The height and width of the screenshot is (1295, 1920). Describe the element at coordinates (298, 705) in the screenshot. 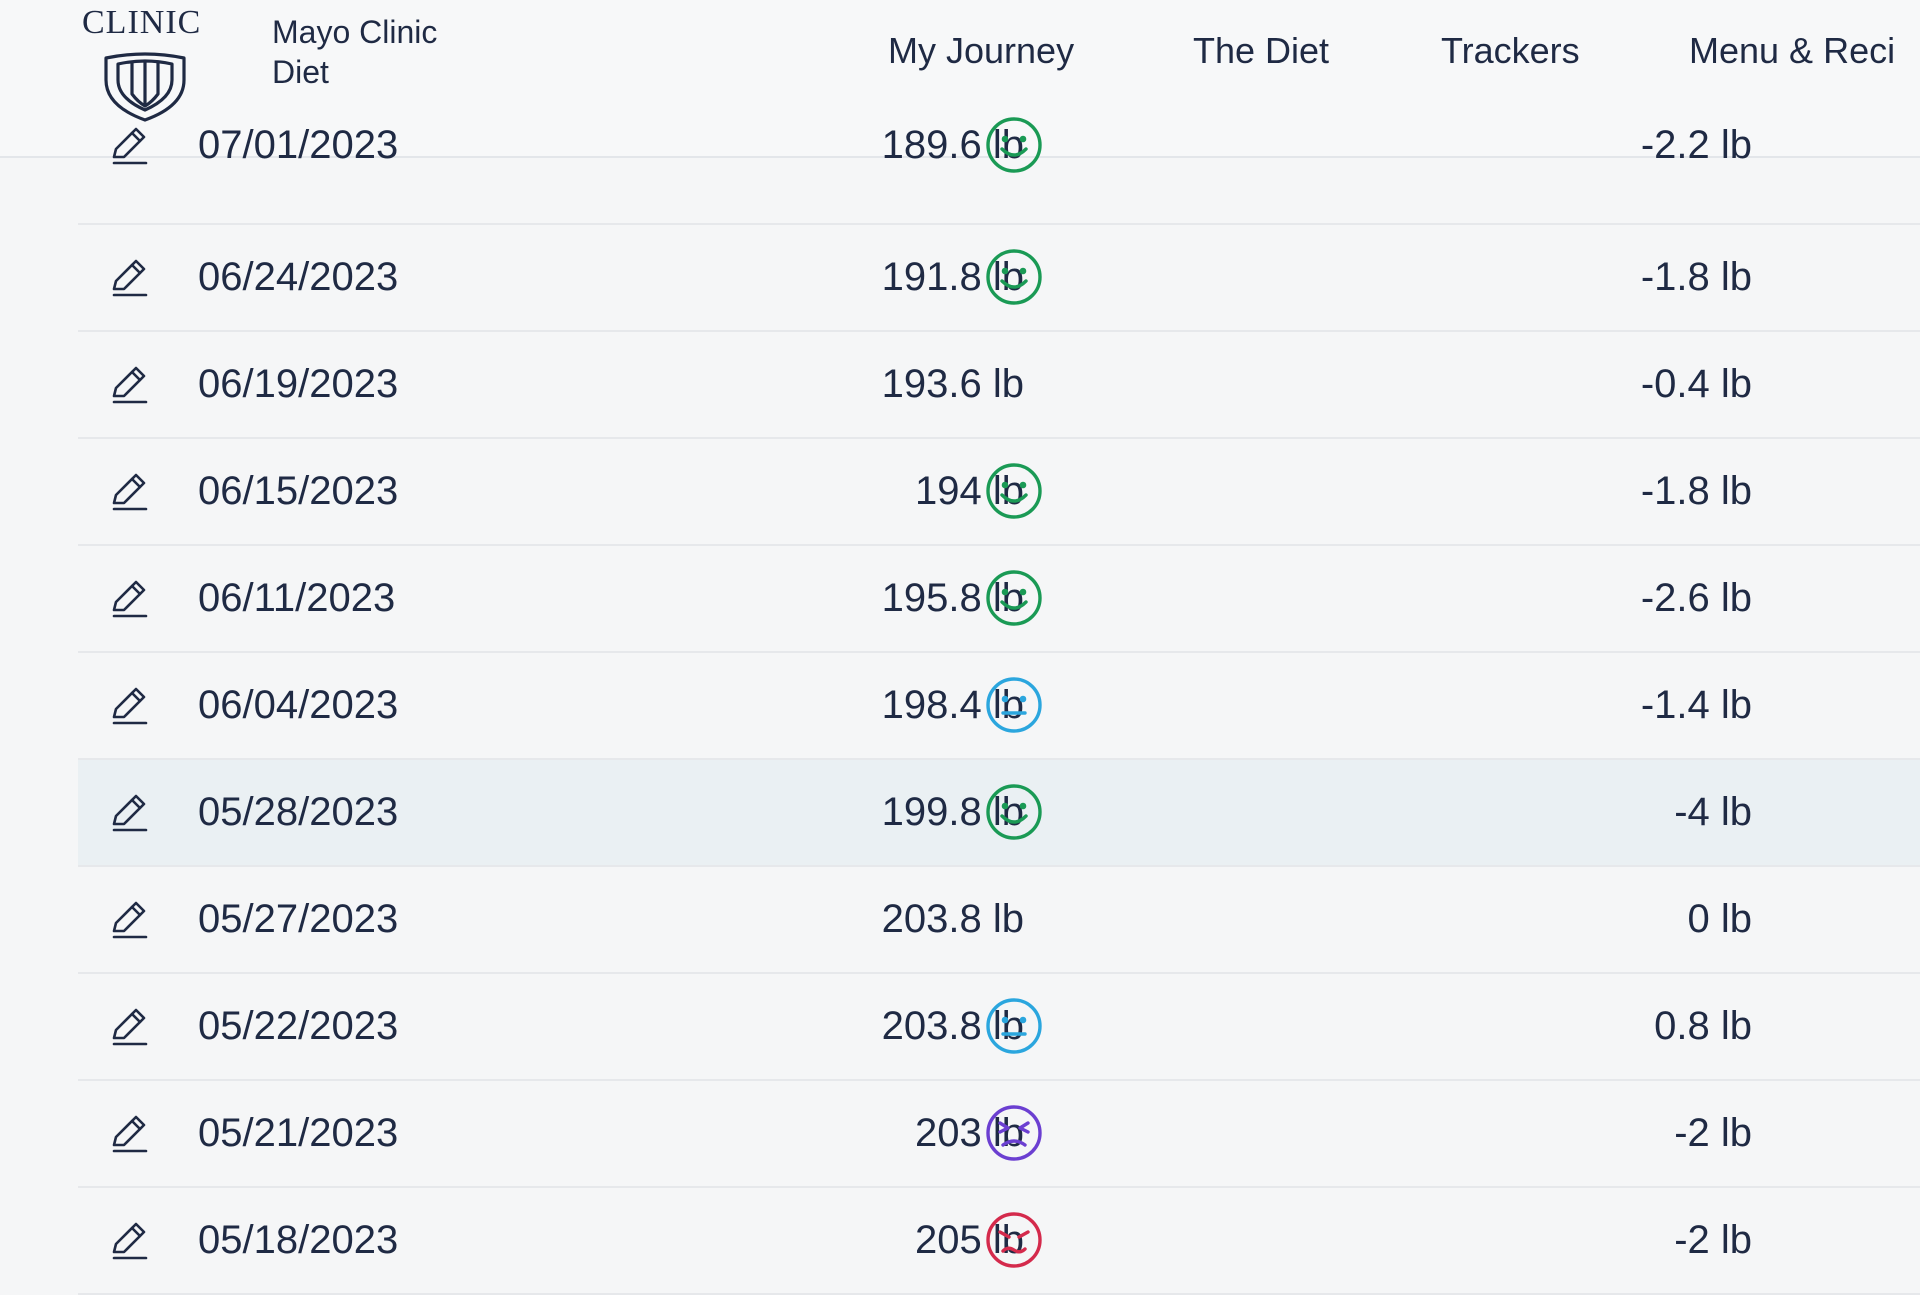

I see `entry-date: 06/04/2023` at that location.